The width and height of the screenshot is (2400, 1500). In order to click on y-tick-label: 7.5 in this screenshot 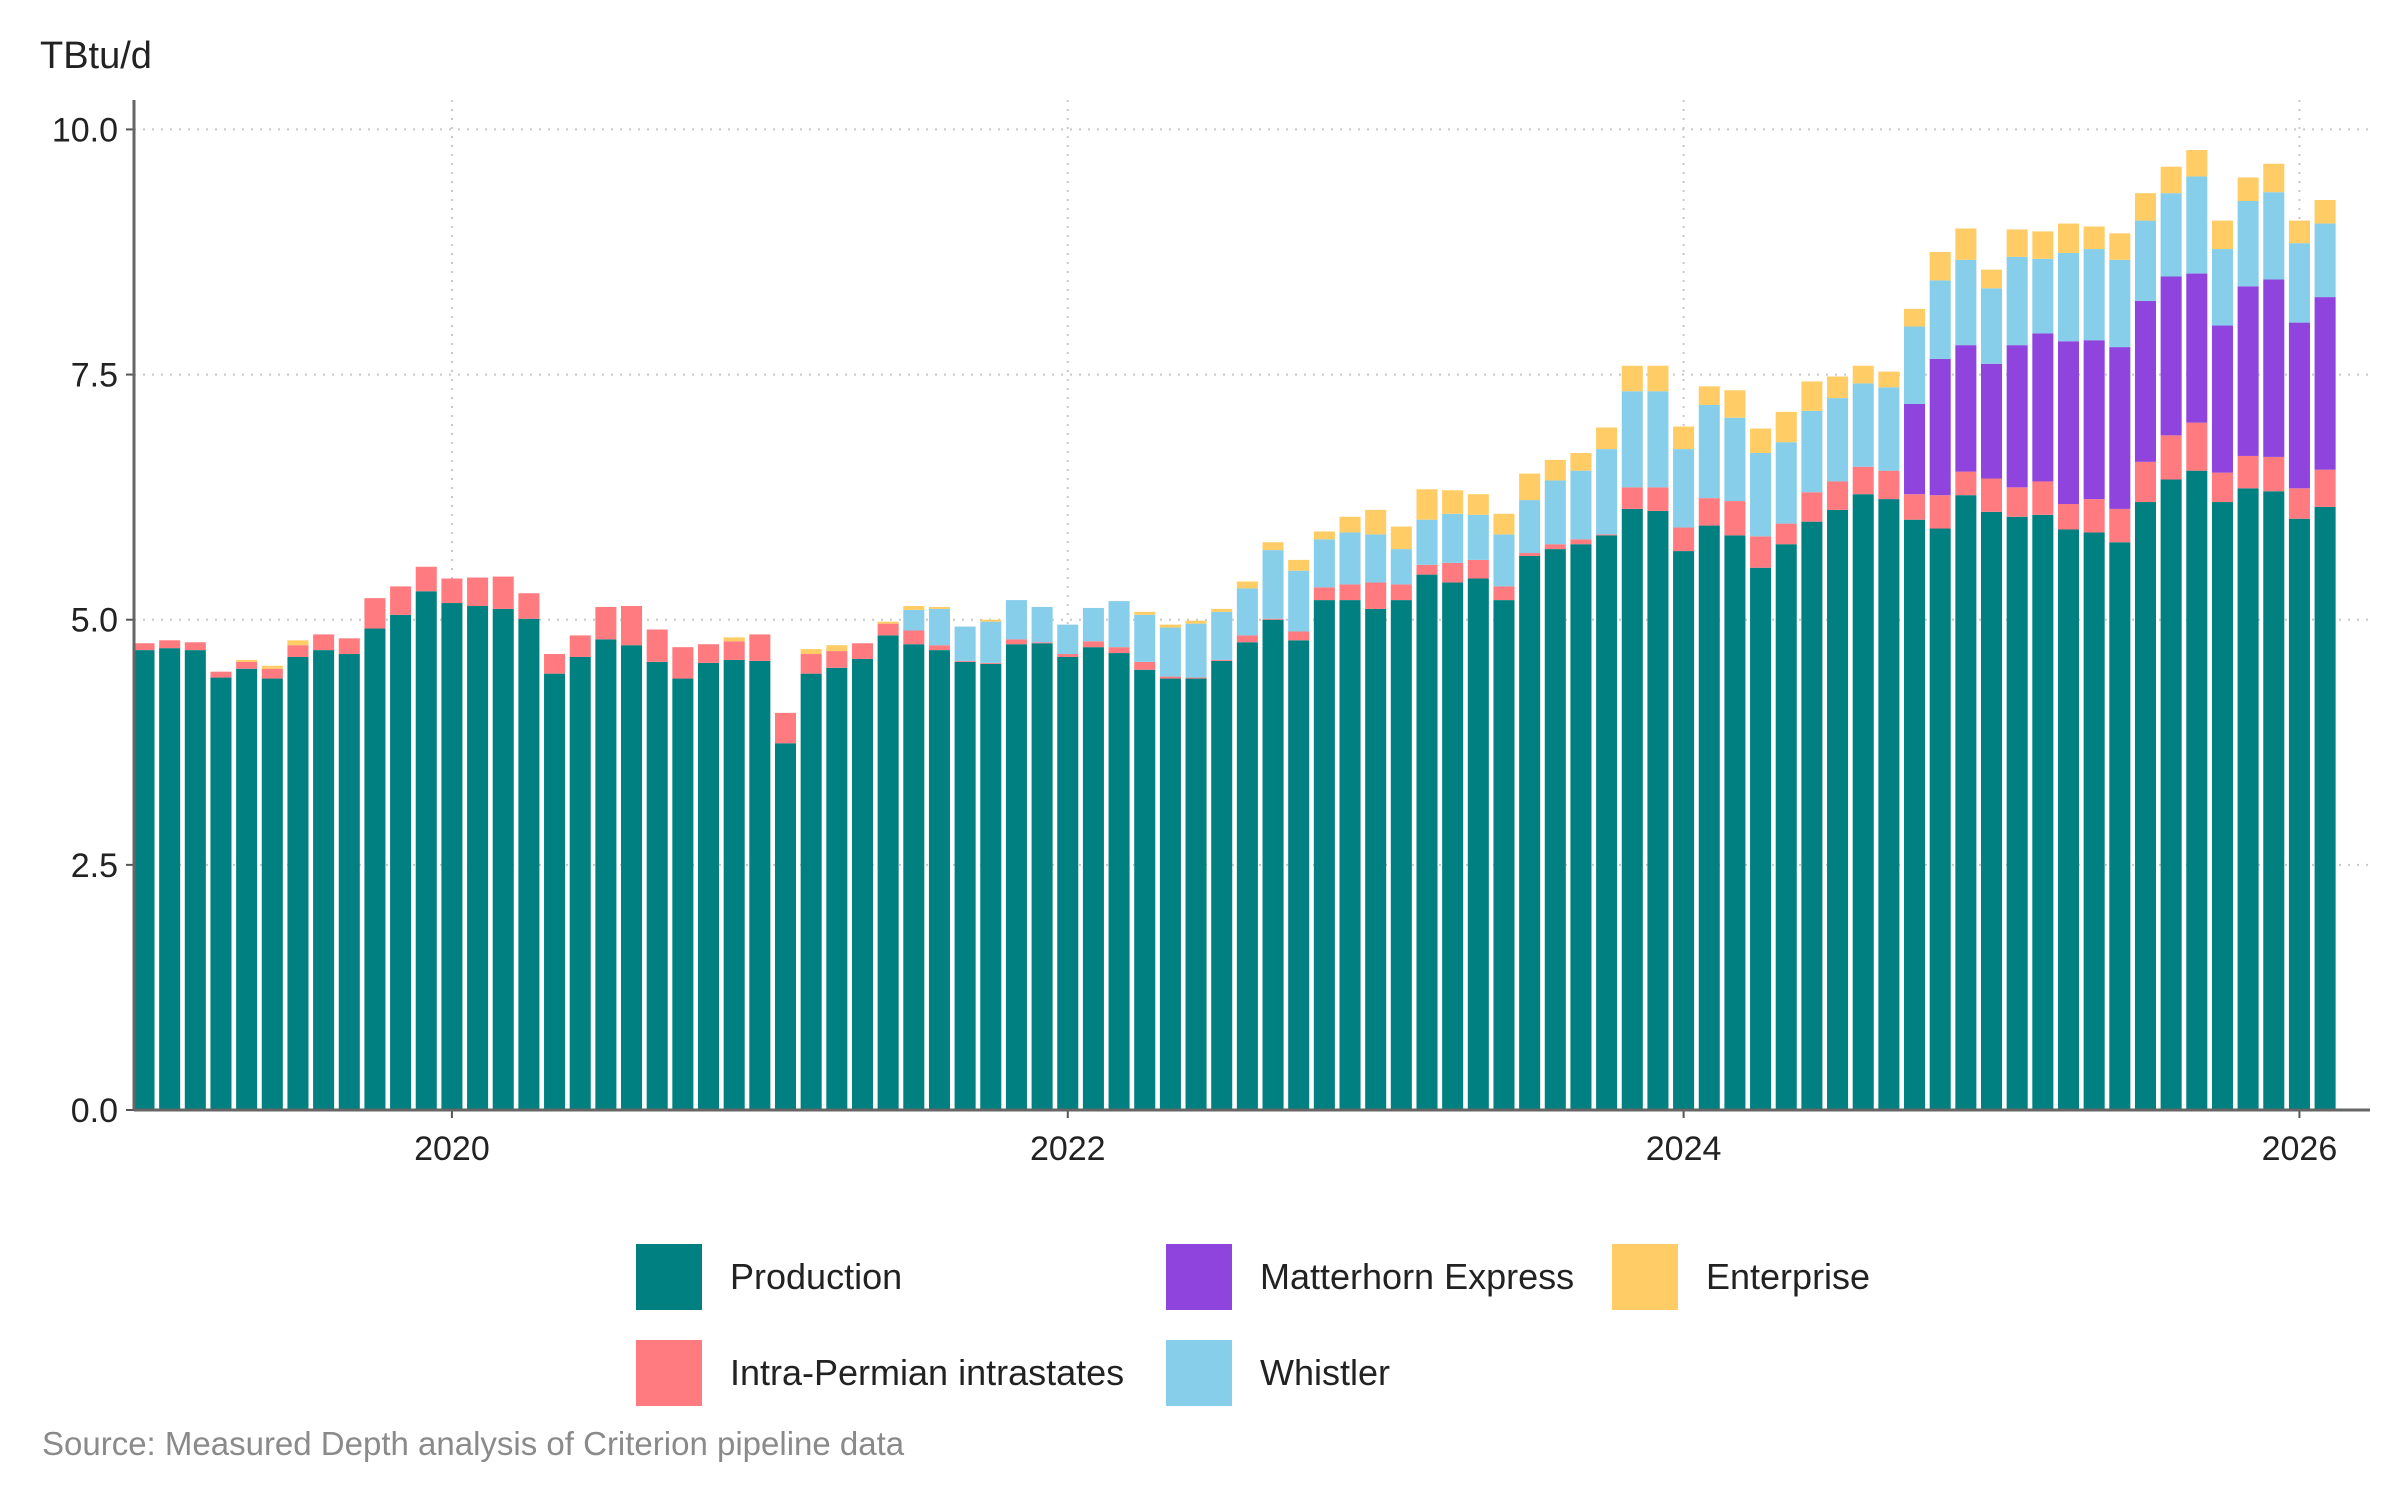, I will do `click(94, 376)`.